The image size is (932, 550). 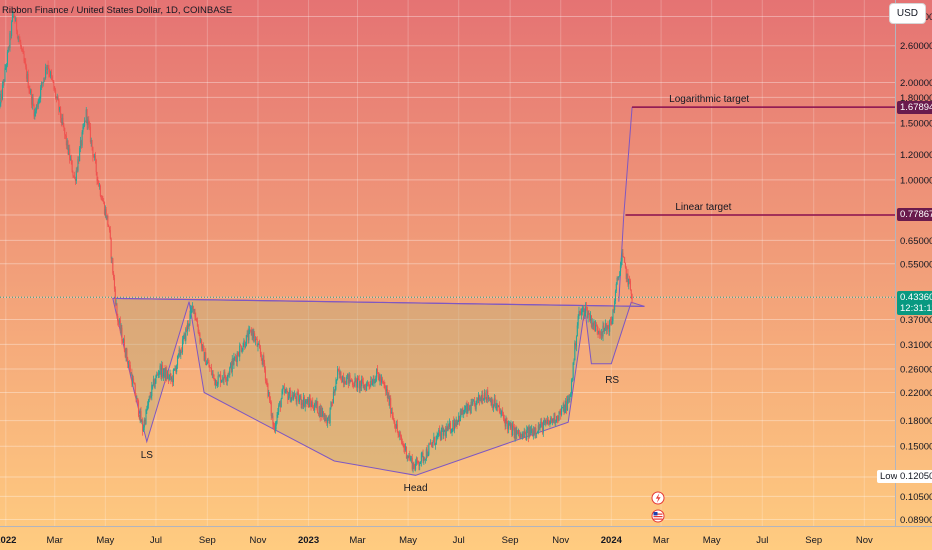 I want to click on currency-button: USD, so click(x=907, y=13).